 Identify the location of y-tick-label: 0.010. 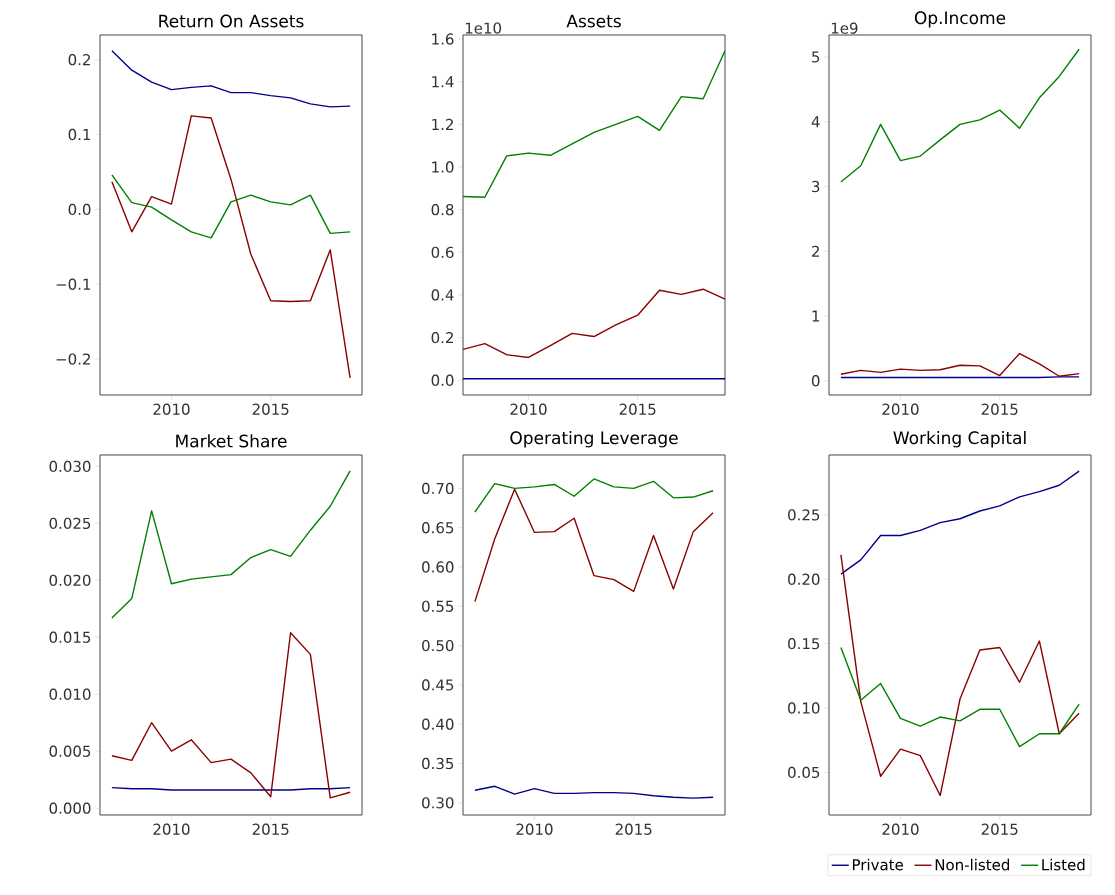
(70, 694).